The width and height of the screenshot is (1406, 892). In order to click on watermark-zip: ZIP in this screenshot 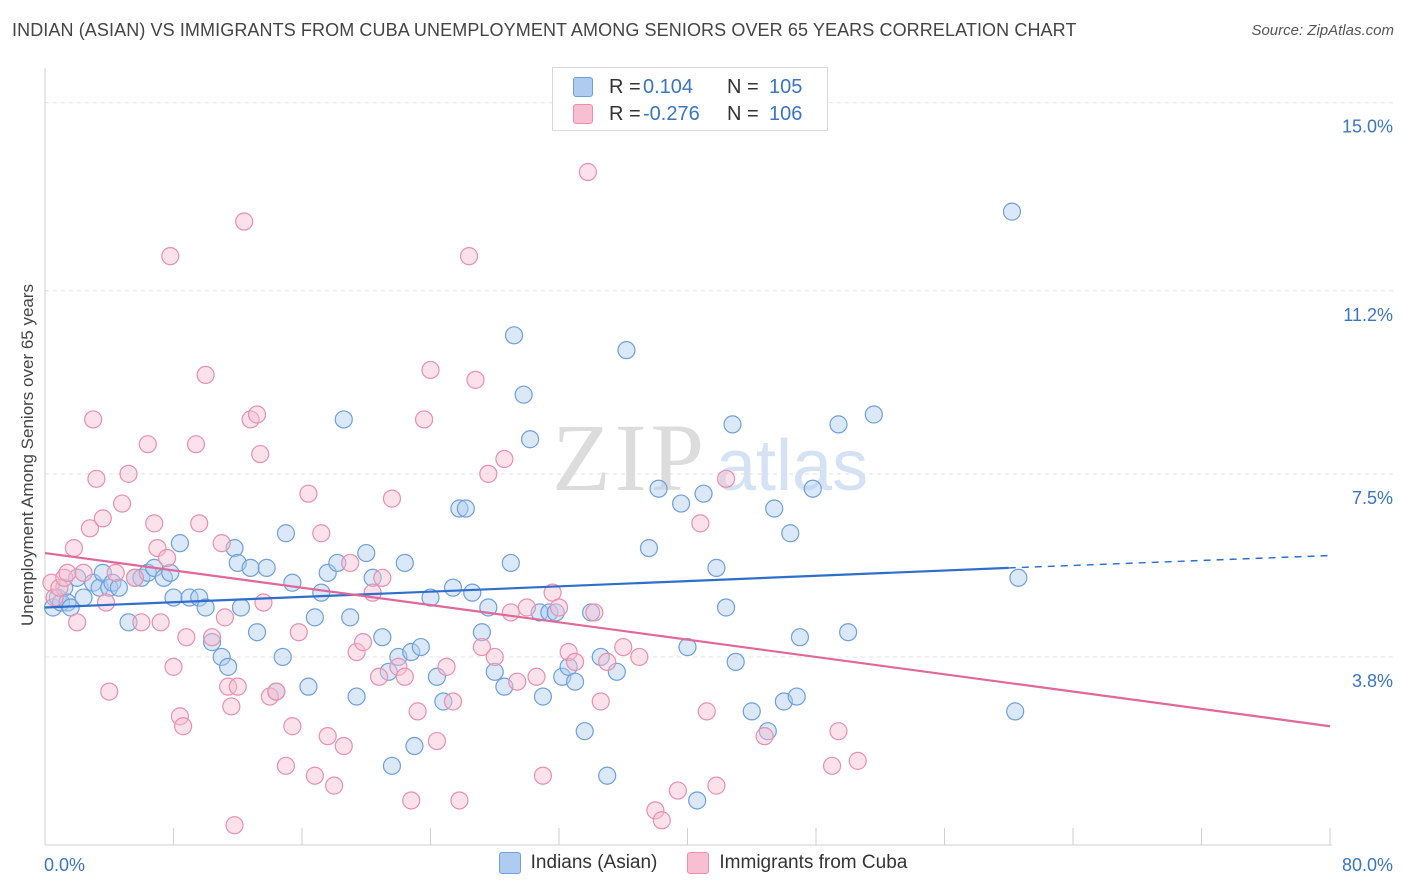, I will do `click(630, 457)`.